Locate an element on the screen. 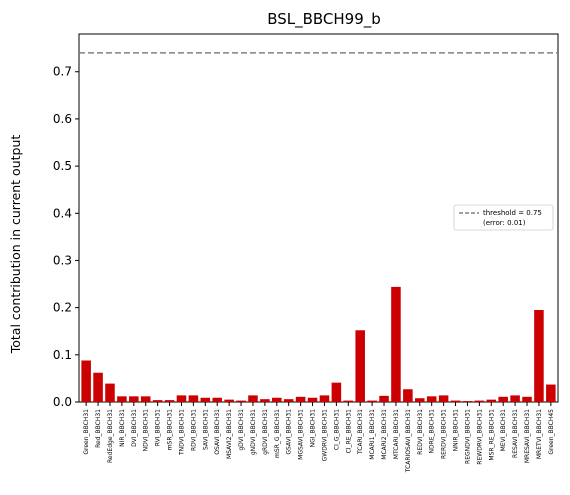 This screenshot has height=495, width=570. x-tick-label: Green_BBCH31 is located at coordinates (86, 432).